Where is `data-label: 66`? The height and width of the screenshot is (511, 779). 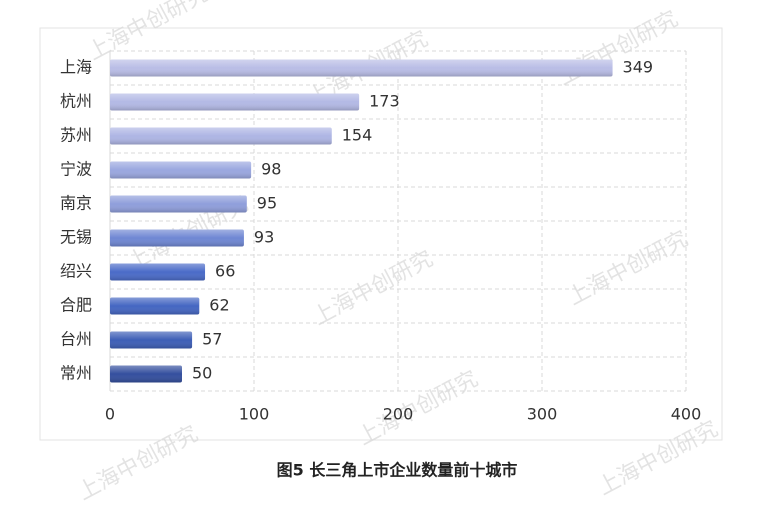
data-label: 66 is located at coordinates (225, 271).